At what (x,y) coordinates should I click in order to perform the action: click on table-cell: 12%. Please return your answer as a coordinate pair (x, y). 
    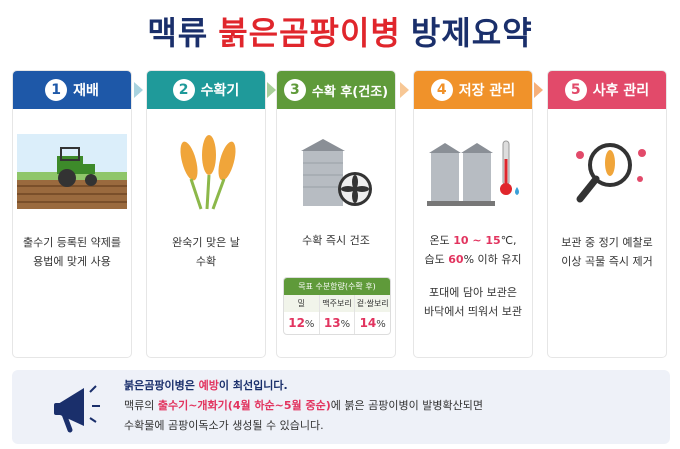
    Looking at the image, I should click on (302, 323).